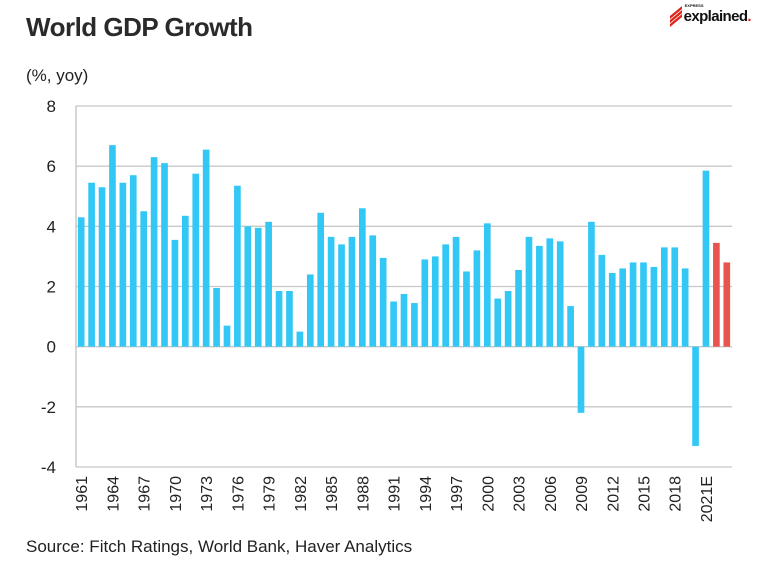 Image resolution: width=759 pixels, height=567 pixels. I want to click on bar-1962, so click(91, 264).